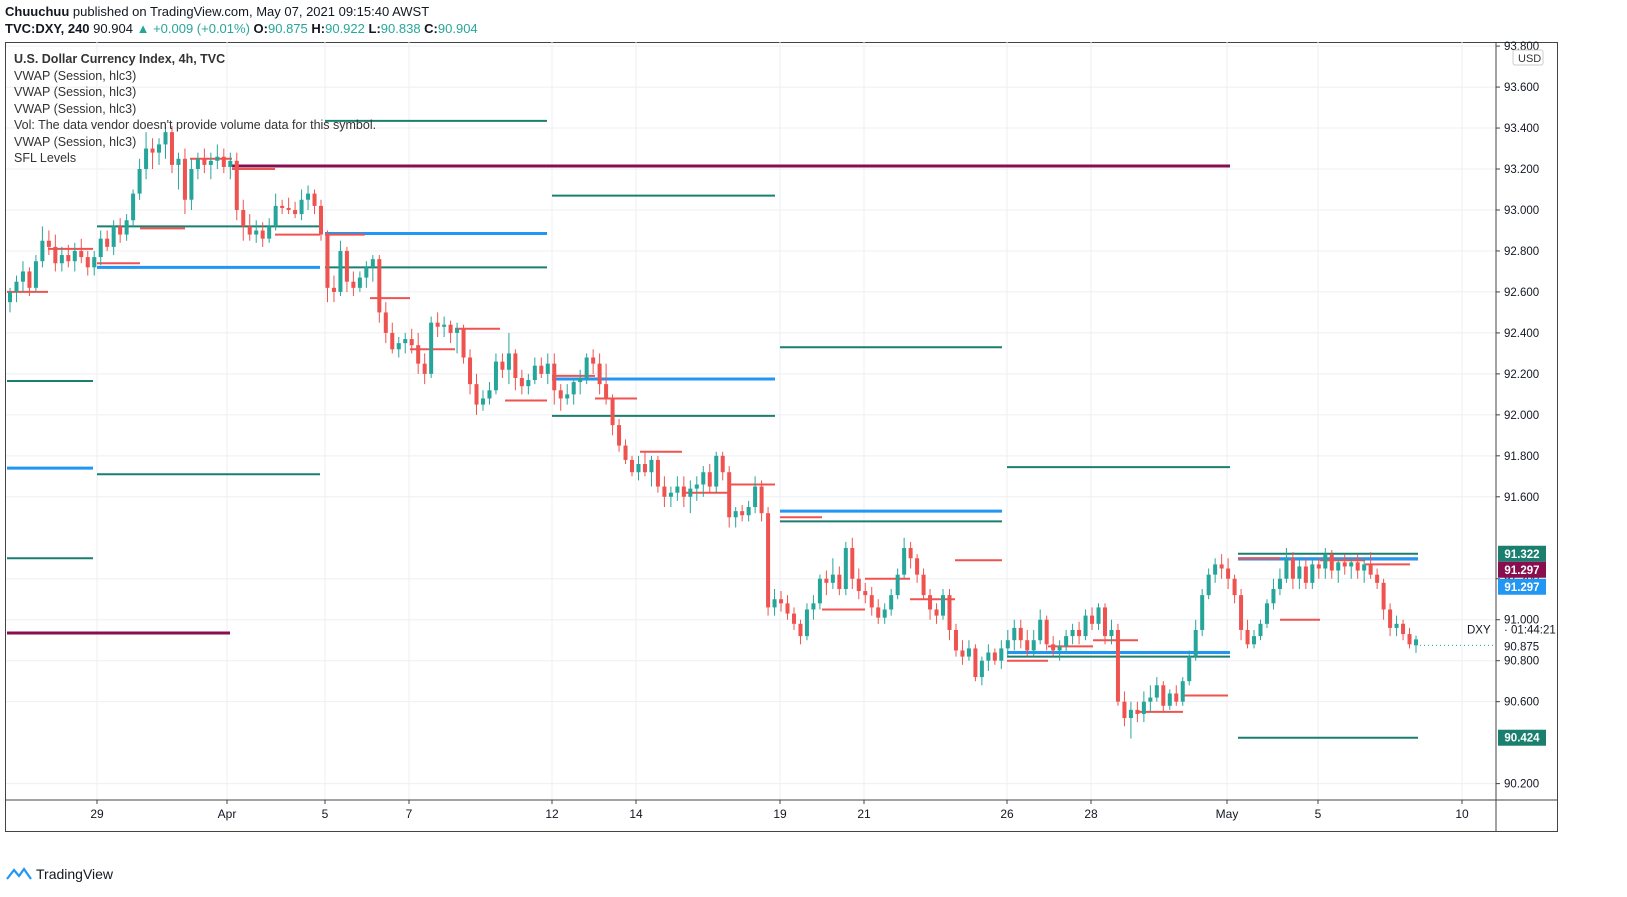  Describe the element at coordinates (1479, 630) in the screenshot. I see `last-price-symbol: DXY` at that location.